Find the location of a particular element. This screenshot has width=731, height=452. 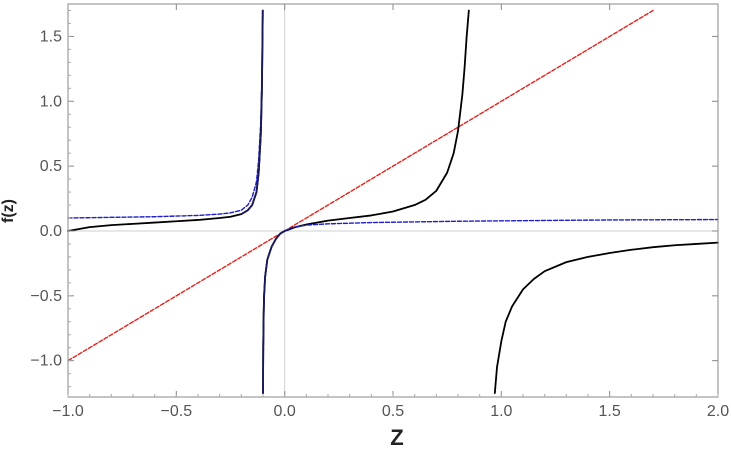

y-tick-label: 0.5 is located at coordinates (51, 166).